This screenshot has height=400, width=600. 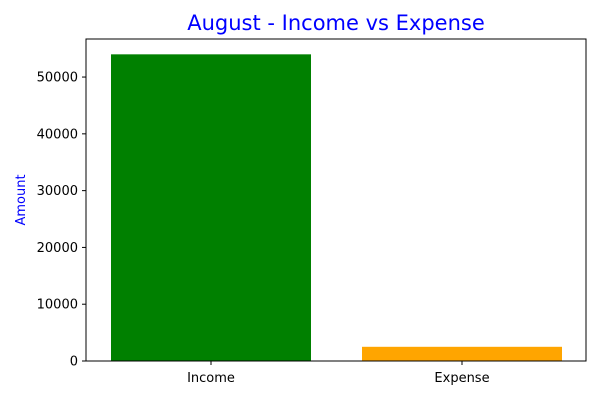 What do you see at coordinates (74, 362) in the screenshot?
I see `y-tick-label: 0` at bounding box center [74, 362].